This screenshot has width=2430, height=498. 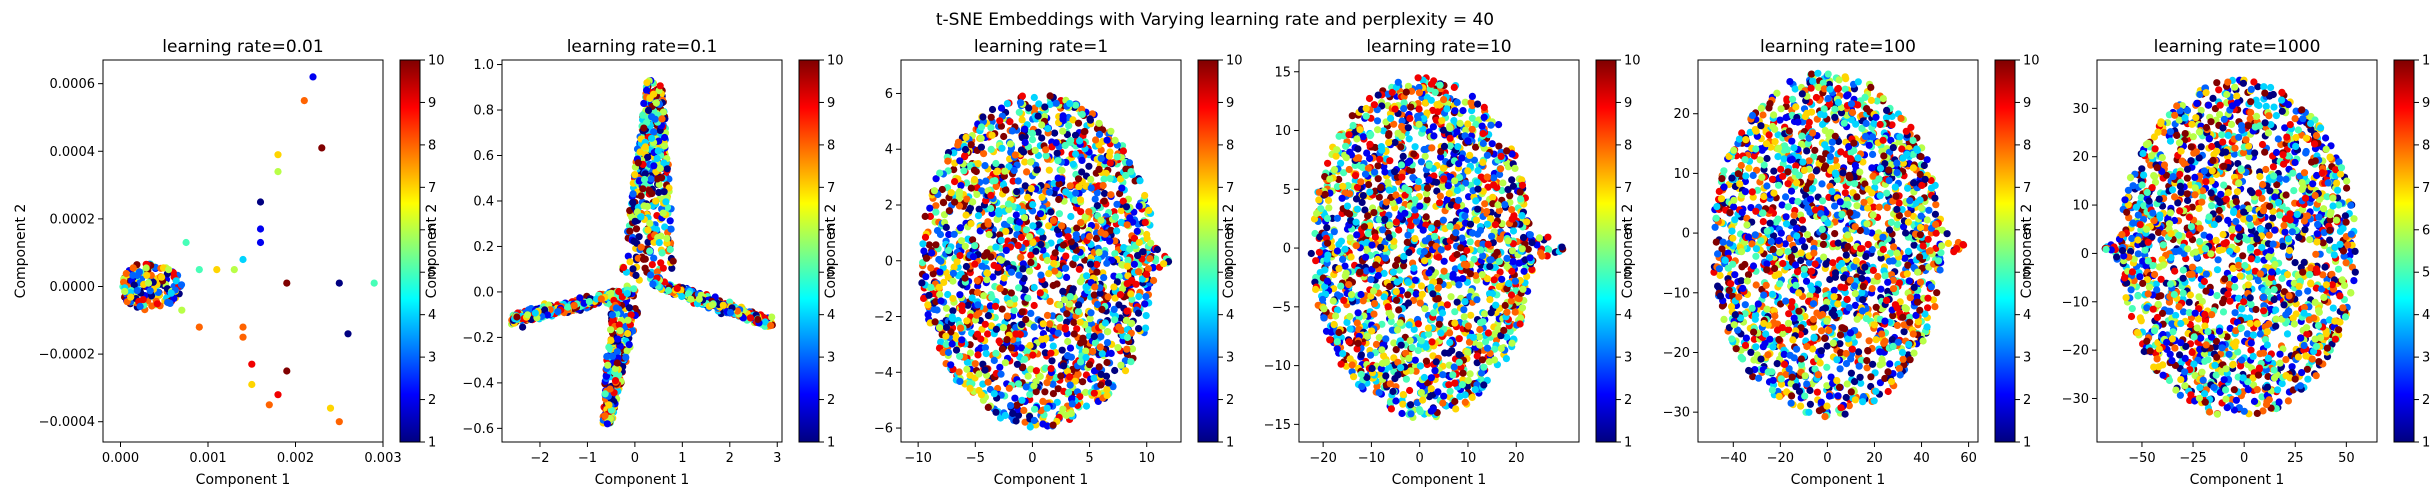 I want to click on y-tick-label: 0.0, so click(x=483, y=292).